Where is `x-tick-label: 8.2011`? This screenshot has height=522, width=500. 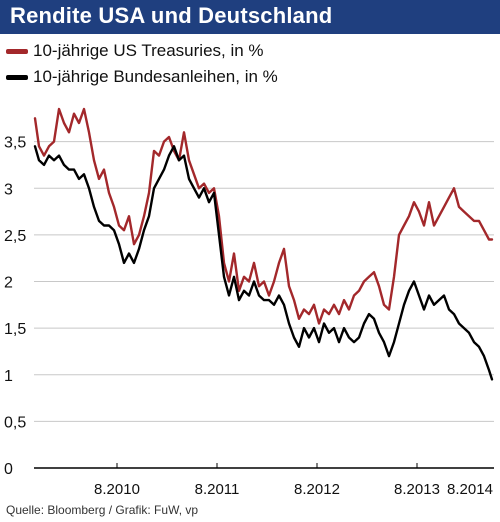 x-tick-label: 8.2011 is located at coordinates (217, 489).